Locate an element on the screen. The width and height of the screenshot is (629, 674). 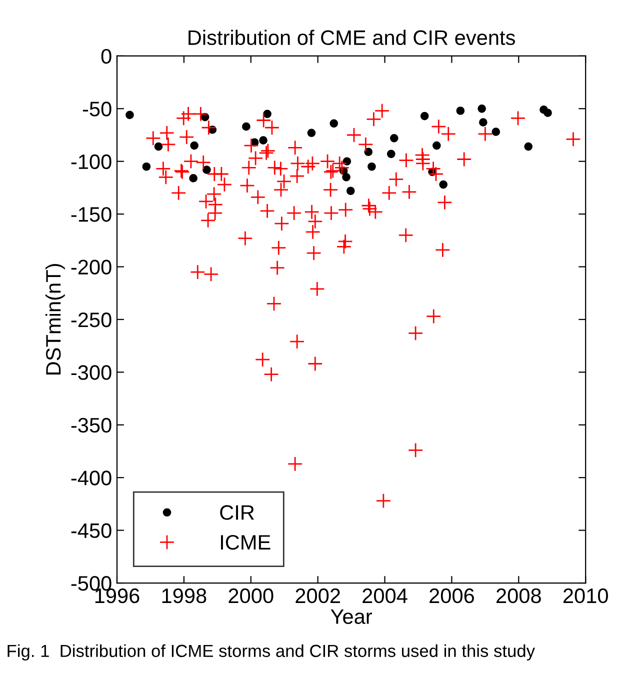
y-tick-label: -250 is located at coordinates (91, 320).